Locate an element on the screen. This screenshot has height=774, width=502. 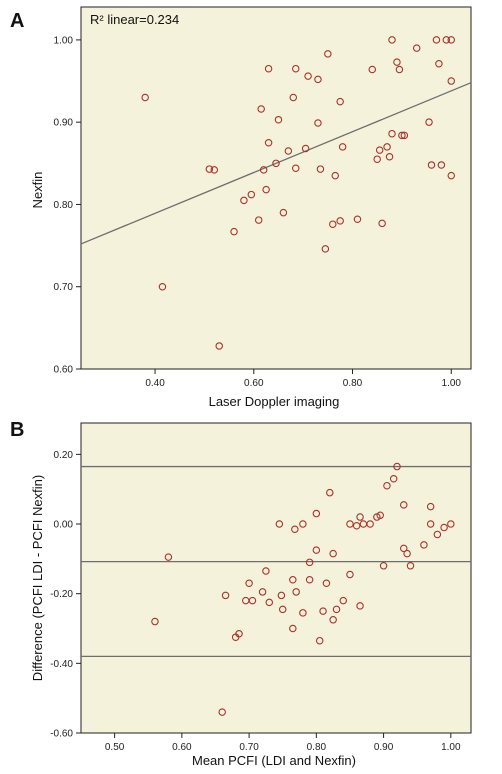
b-y-tick-label: -0.40 is located at coordinates (61, 664).